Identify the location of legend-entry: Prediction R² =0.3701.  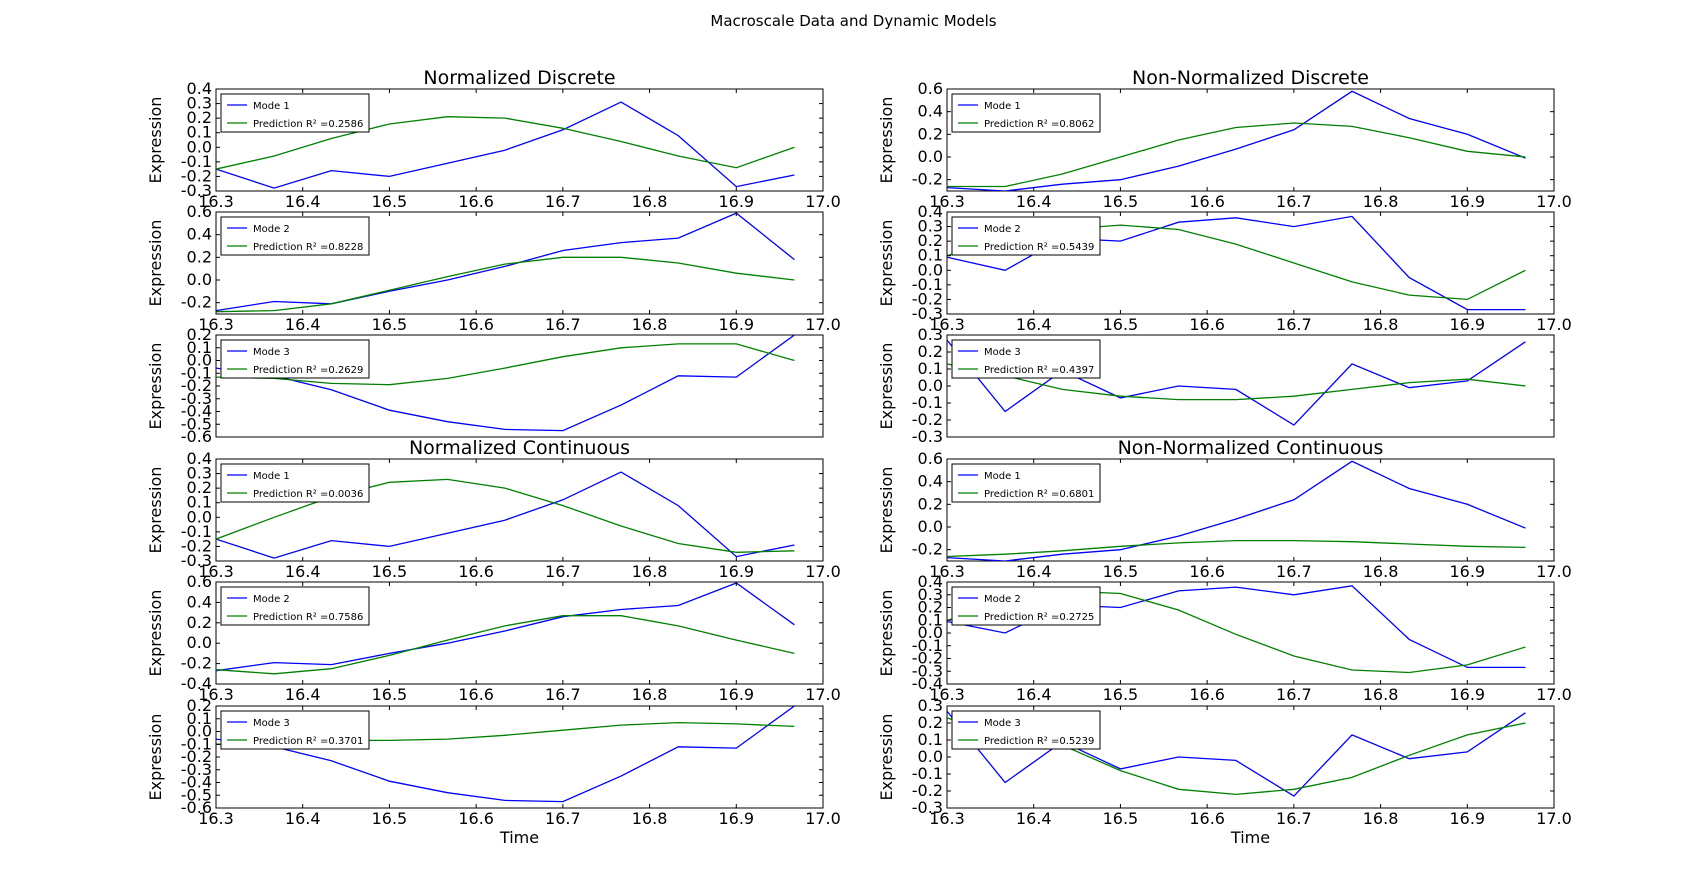
(308, 741).